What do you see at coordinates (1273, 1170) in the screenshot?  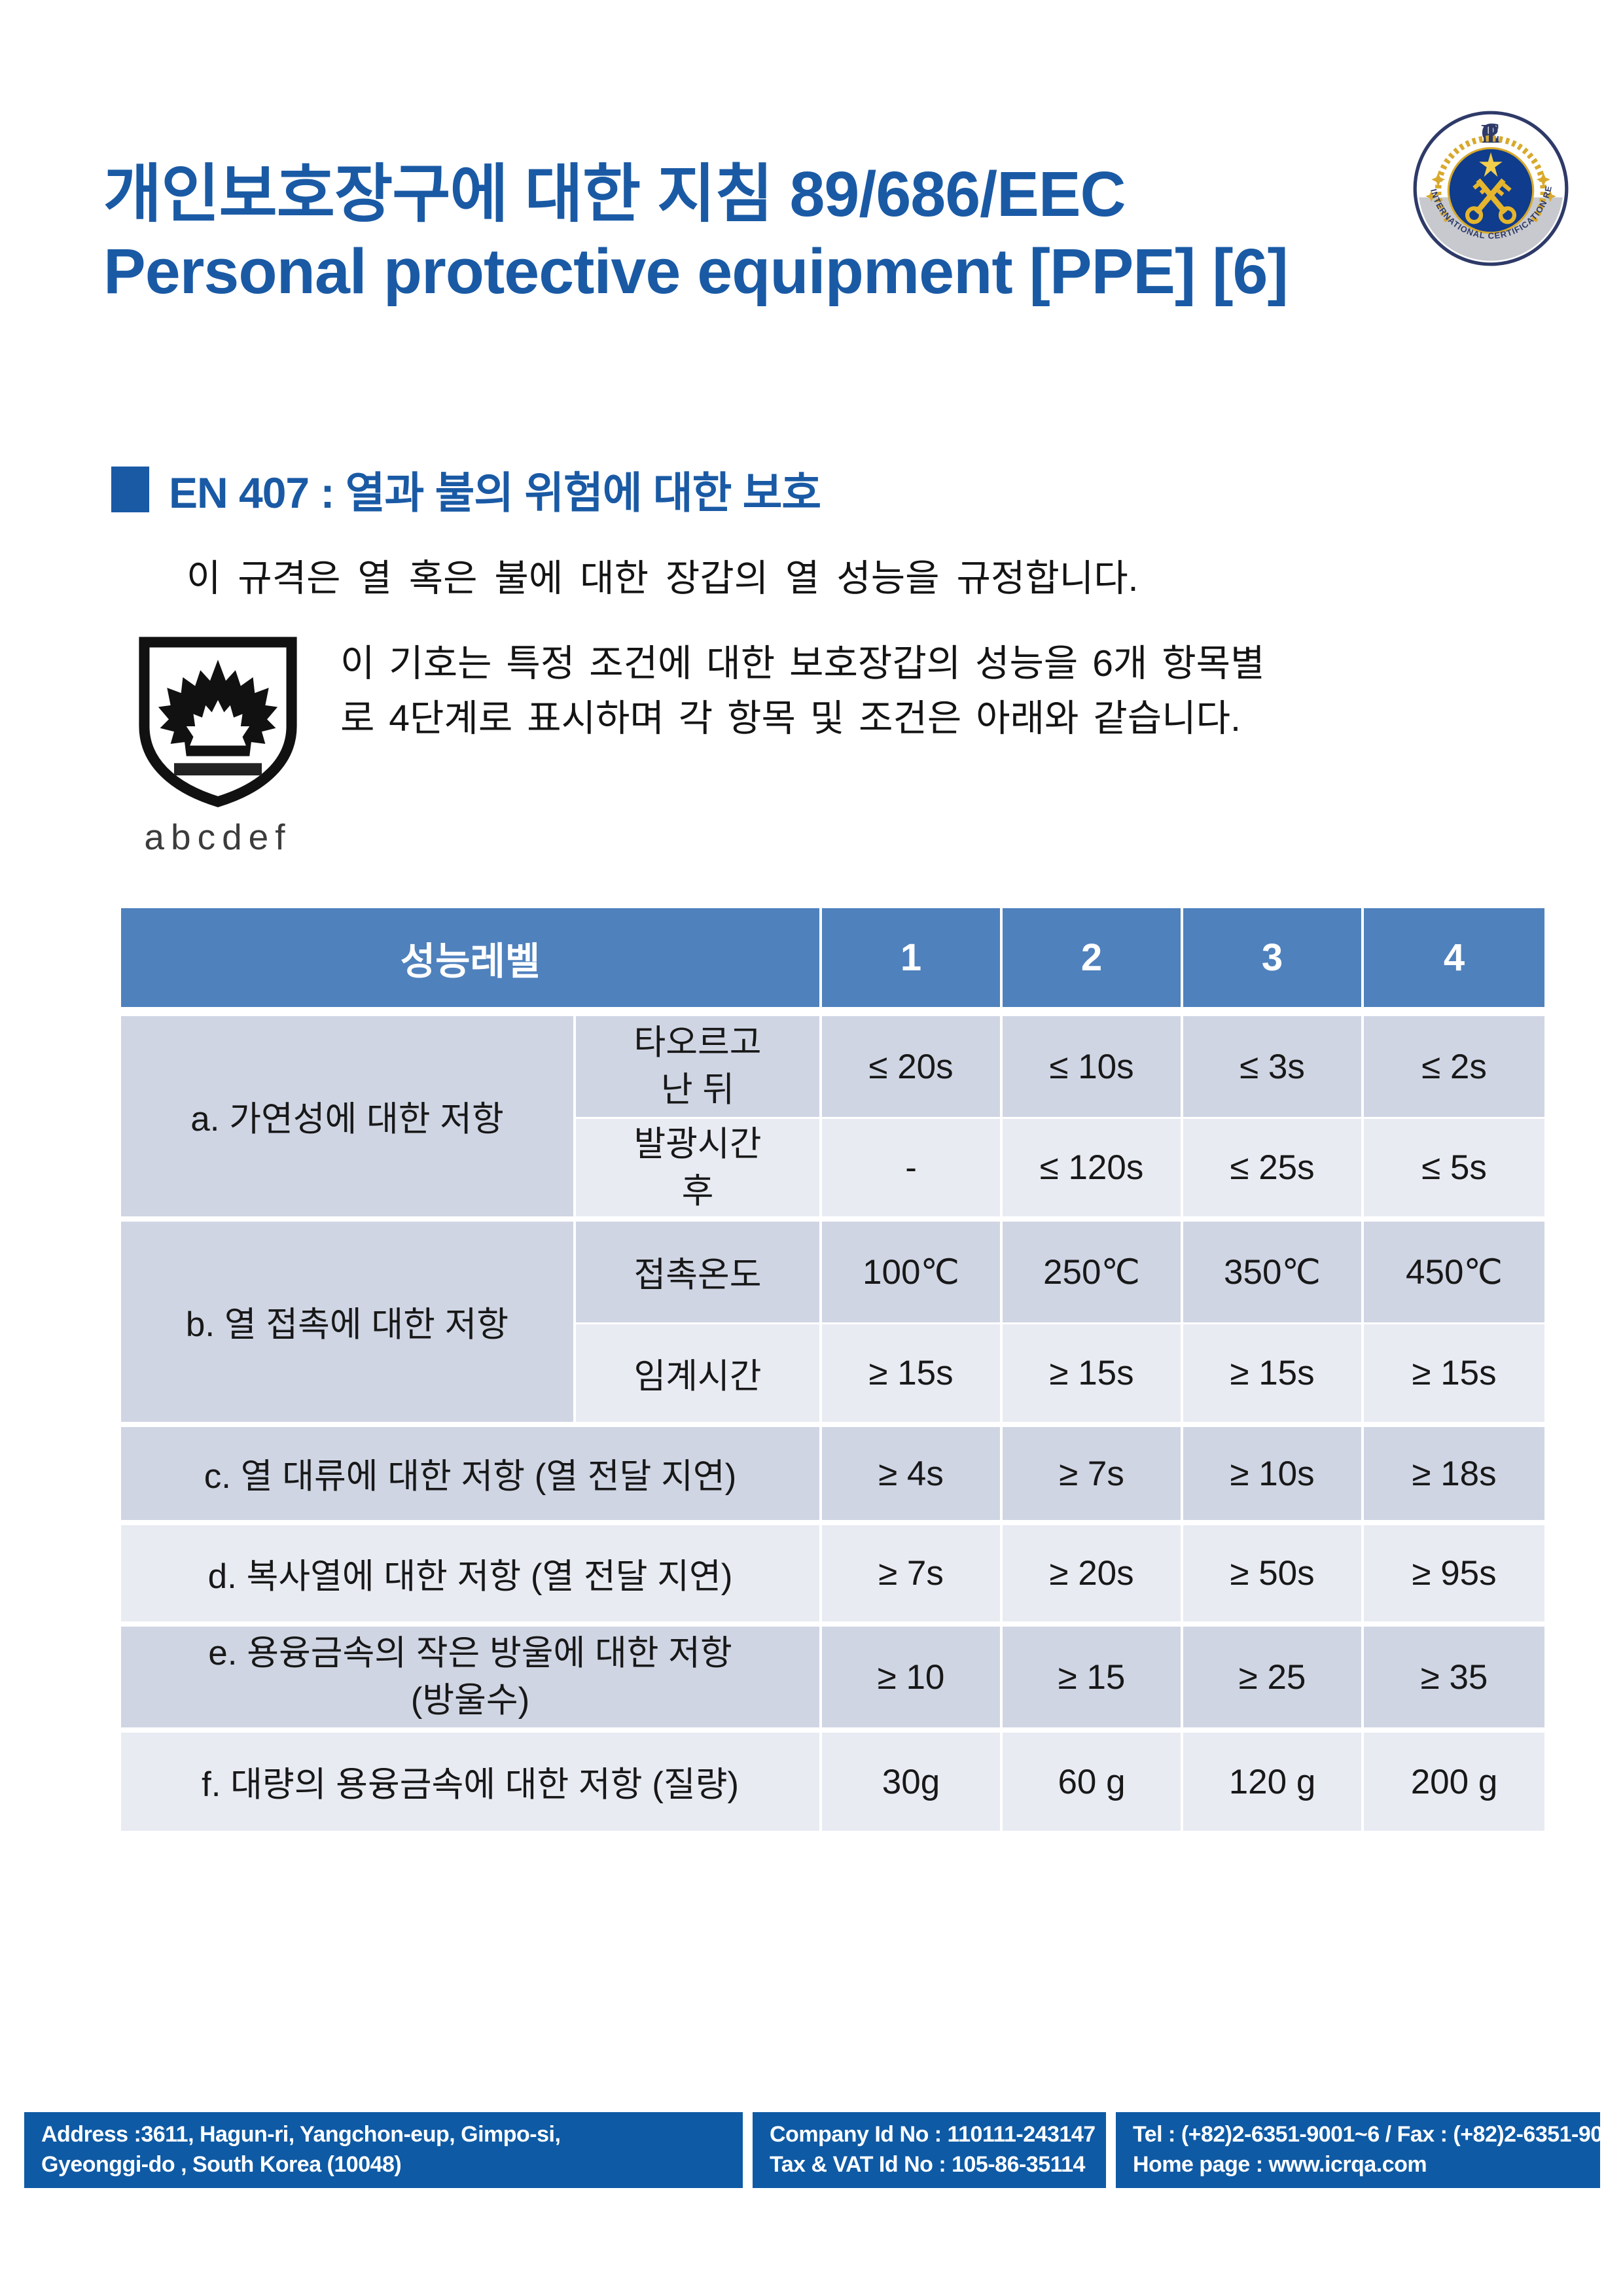 I see `cell: ≤ 25s` at bounding box center [1273, 1170].